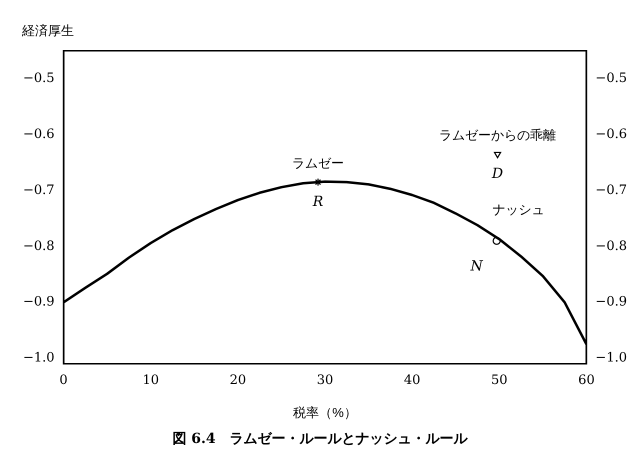 Image resolution: width=640 pixels, height=474 pixels. I want to click on y2-tick-label: −1.0, so click(611, 358).